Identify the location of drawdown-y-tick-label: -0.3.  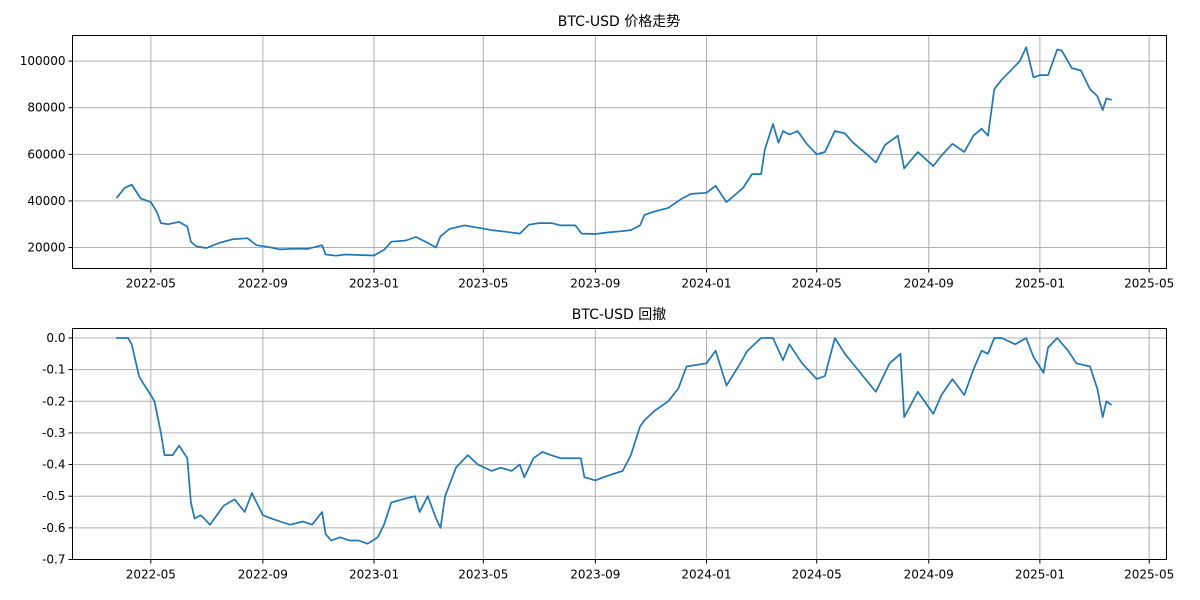
(53, 433).